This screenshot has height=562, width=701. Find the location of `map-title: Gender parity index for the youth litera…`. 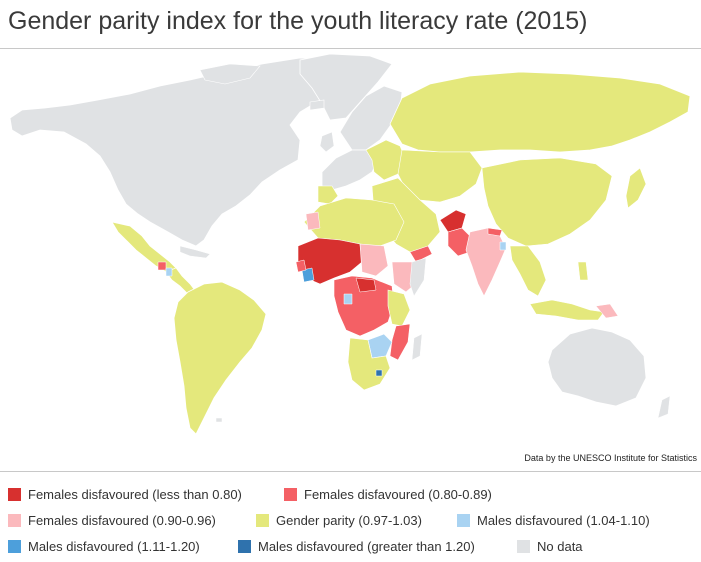

map-title: Gender parity index for the youth litera… is located at coordinates (298, 21).